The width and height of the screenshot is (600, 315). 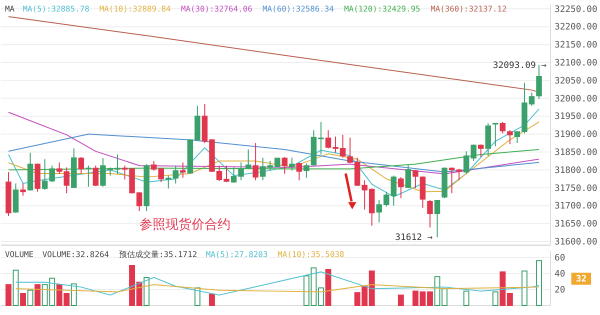 I want to click on y-tick-label: 31900.00, so click(x=576, y=135).